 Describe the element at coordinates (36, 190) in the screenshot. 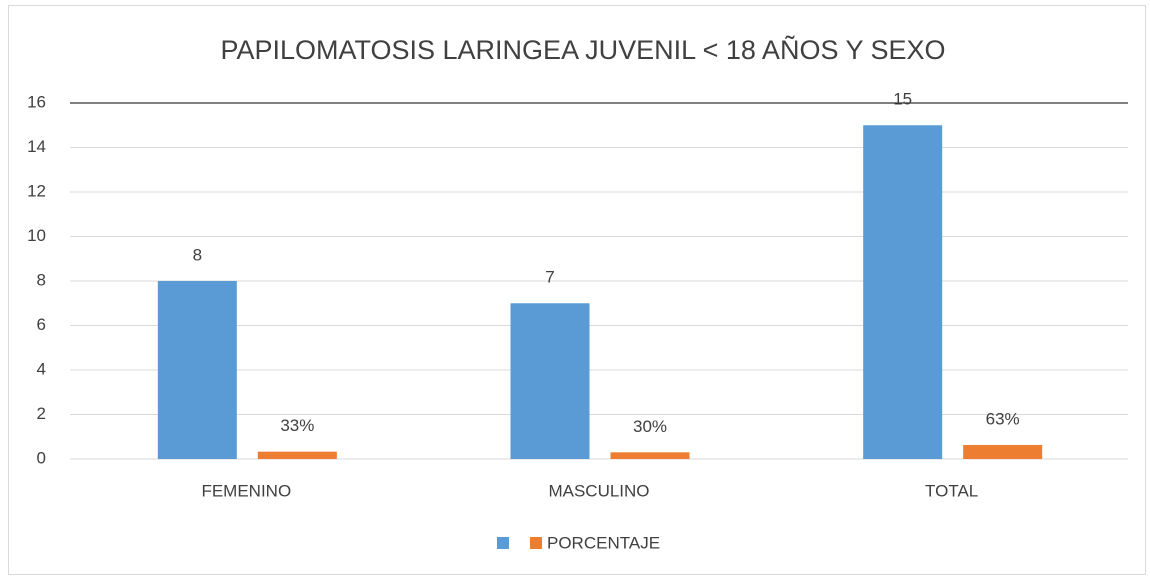

I see `y-tick-label: 12` at that location.